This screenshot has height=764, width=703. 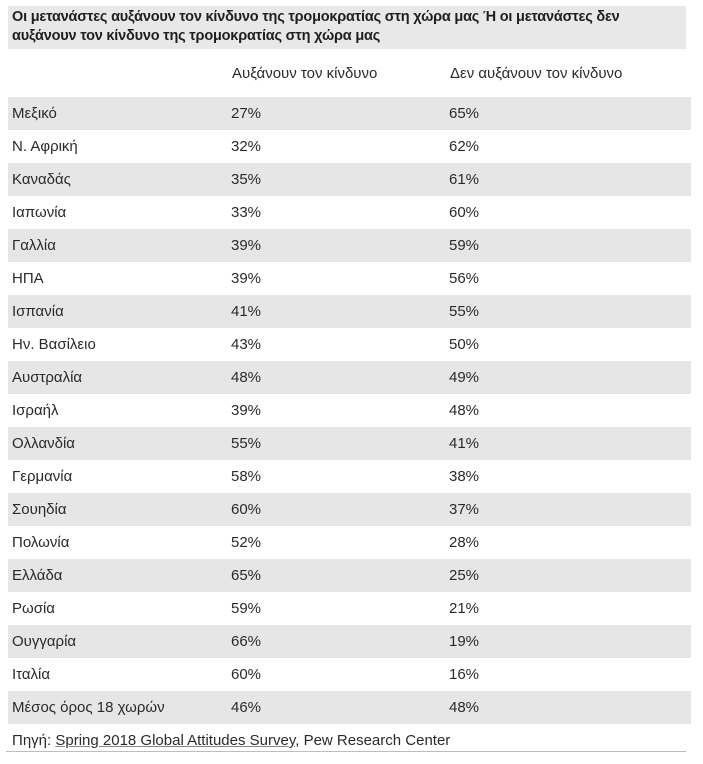 I want to click on cell-increase: 59%, so click(x=246, y=608).